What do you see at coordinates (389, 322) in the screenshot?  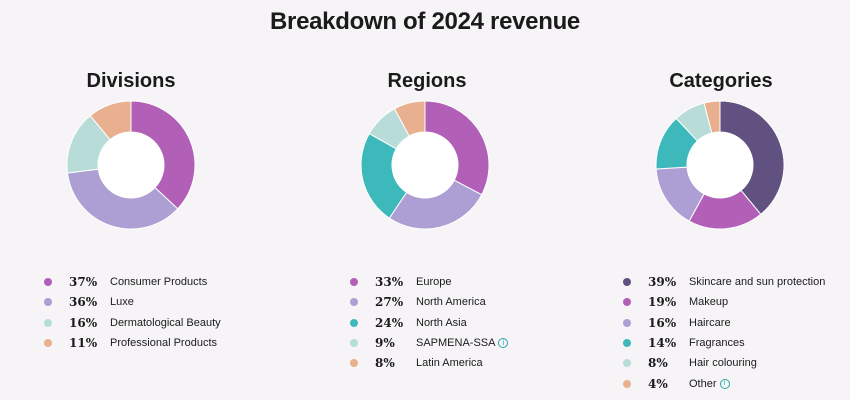 I see `legend-percent: 24%` at bounding box center [389, 322].